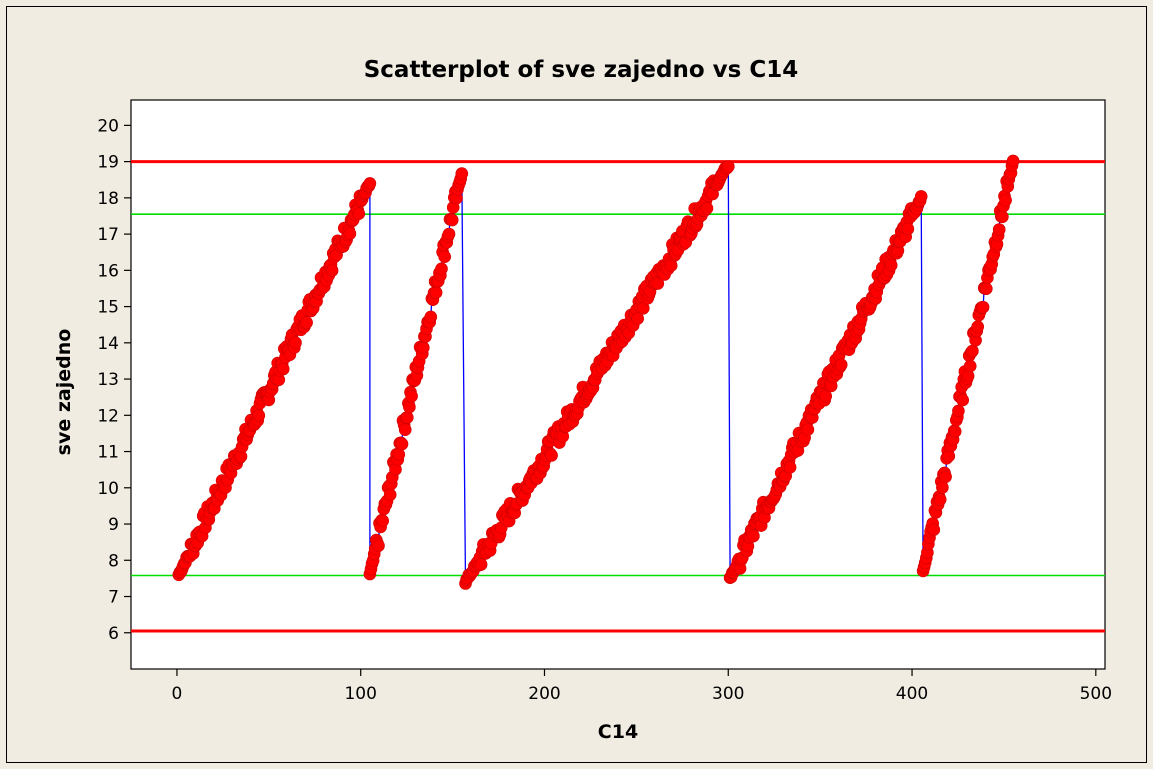 Image resolution: width=1153 pixels, height=769 pixels. I want to click on y-tick-label: 11, so click(108, 453).